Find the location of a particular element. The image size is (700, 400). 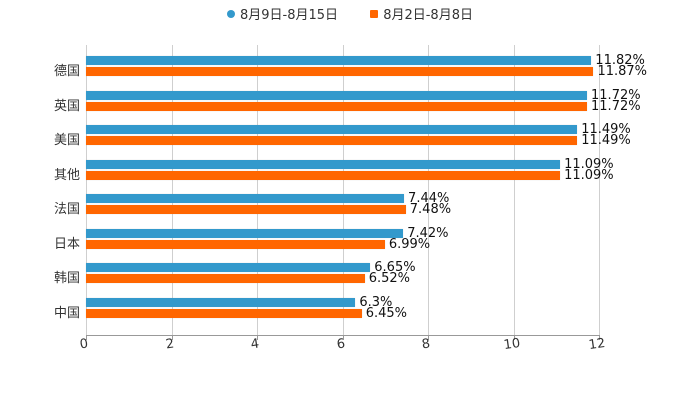

y-axis-category-label: 日本 is located at coordinates (66, 244).